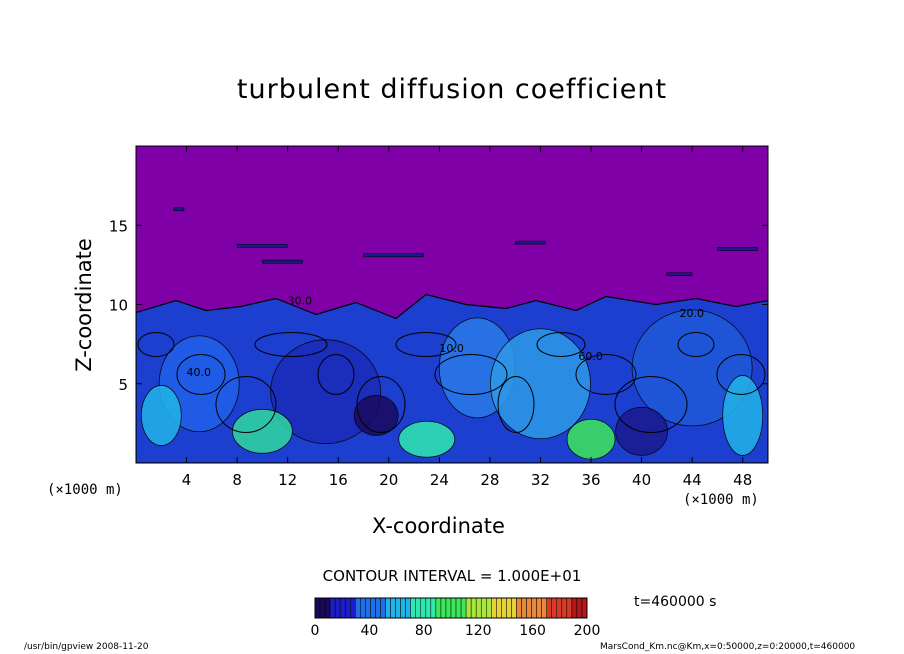 This screenshot has width=904, height=654. I want to click on colorbar-tick-label: 0, so click(315, 631).